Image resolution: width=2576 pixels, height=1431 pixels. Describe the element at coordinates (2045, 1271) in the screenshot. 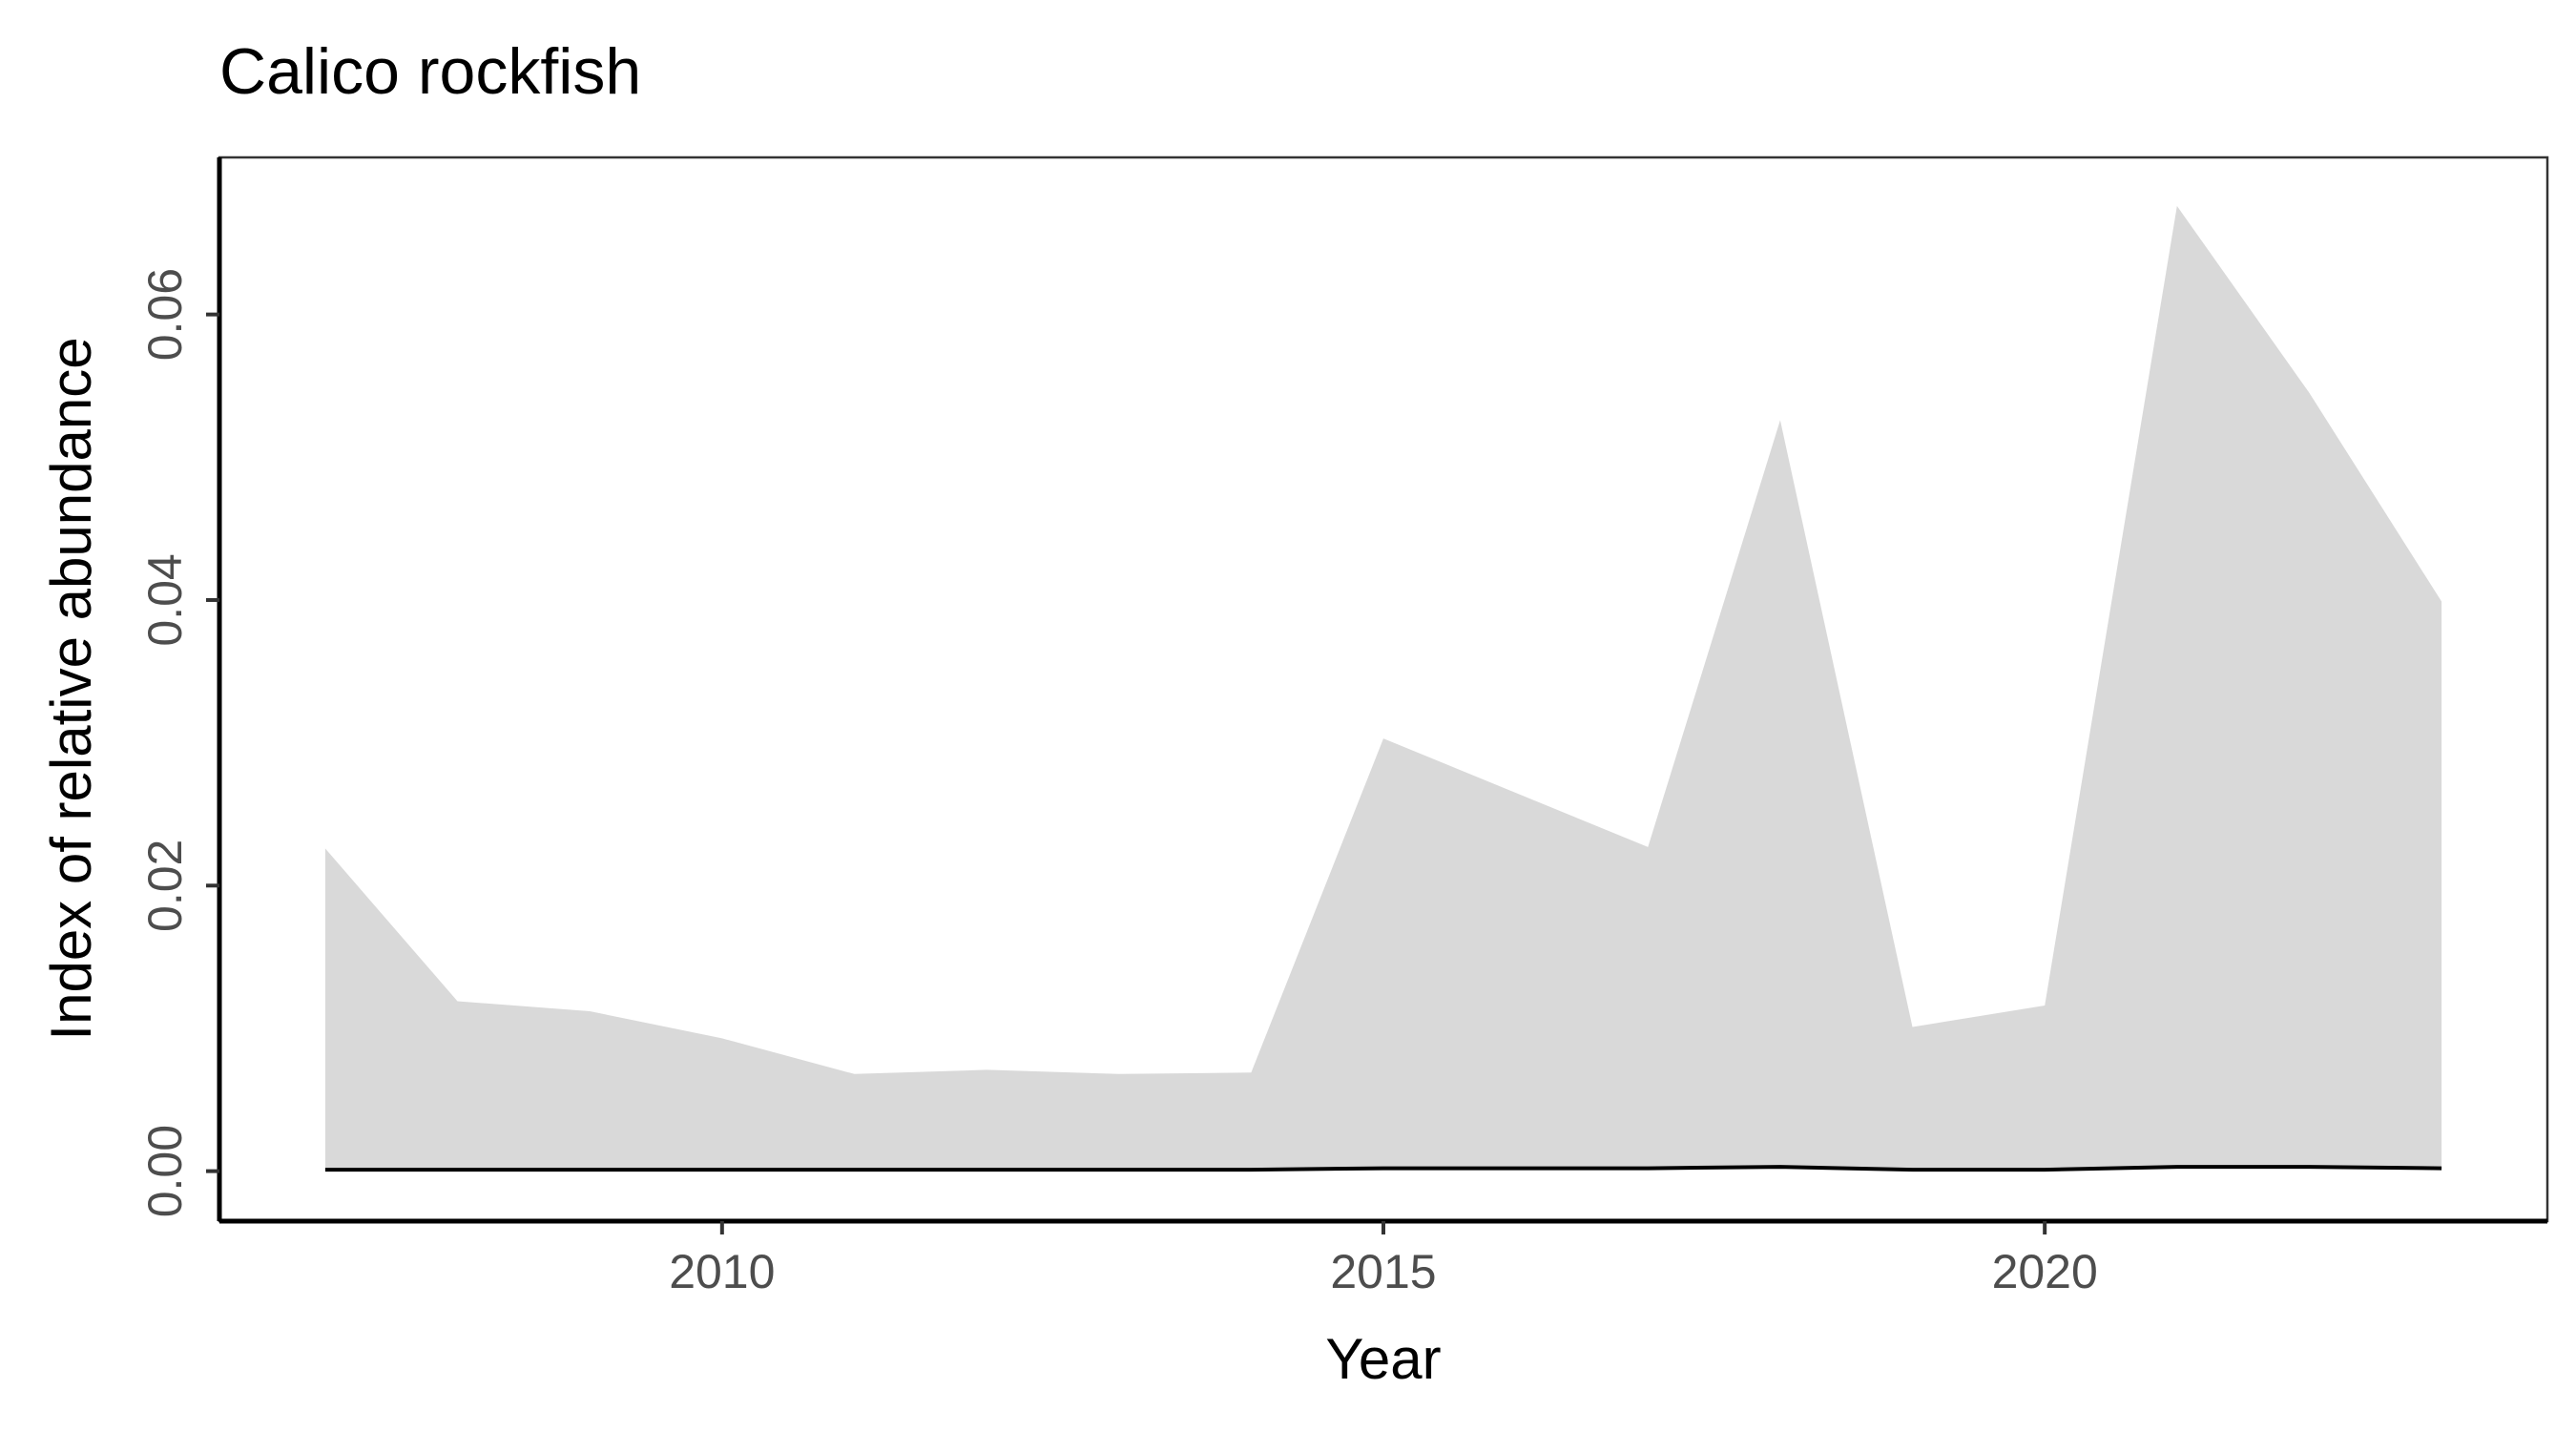

I see `x-tick-label: 2020` at that location.